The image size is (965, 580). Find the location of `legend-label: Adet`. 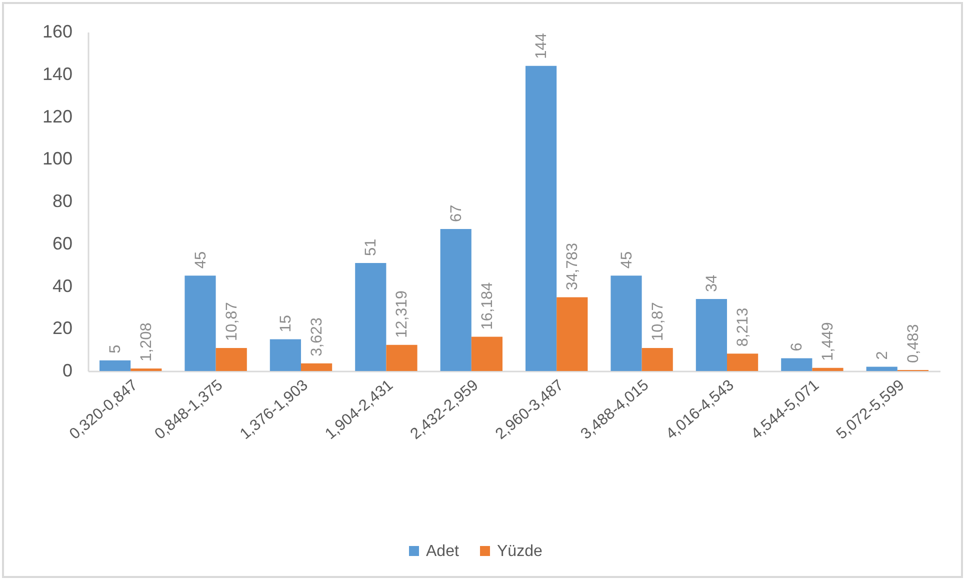

legend-label: Adet is located at coordinates (443, 551).